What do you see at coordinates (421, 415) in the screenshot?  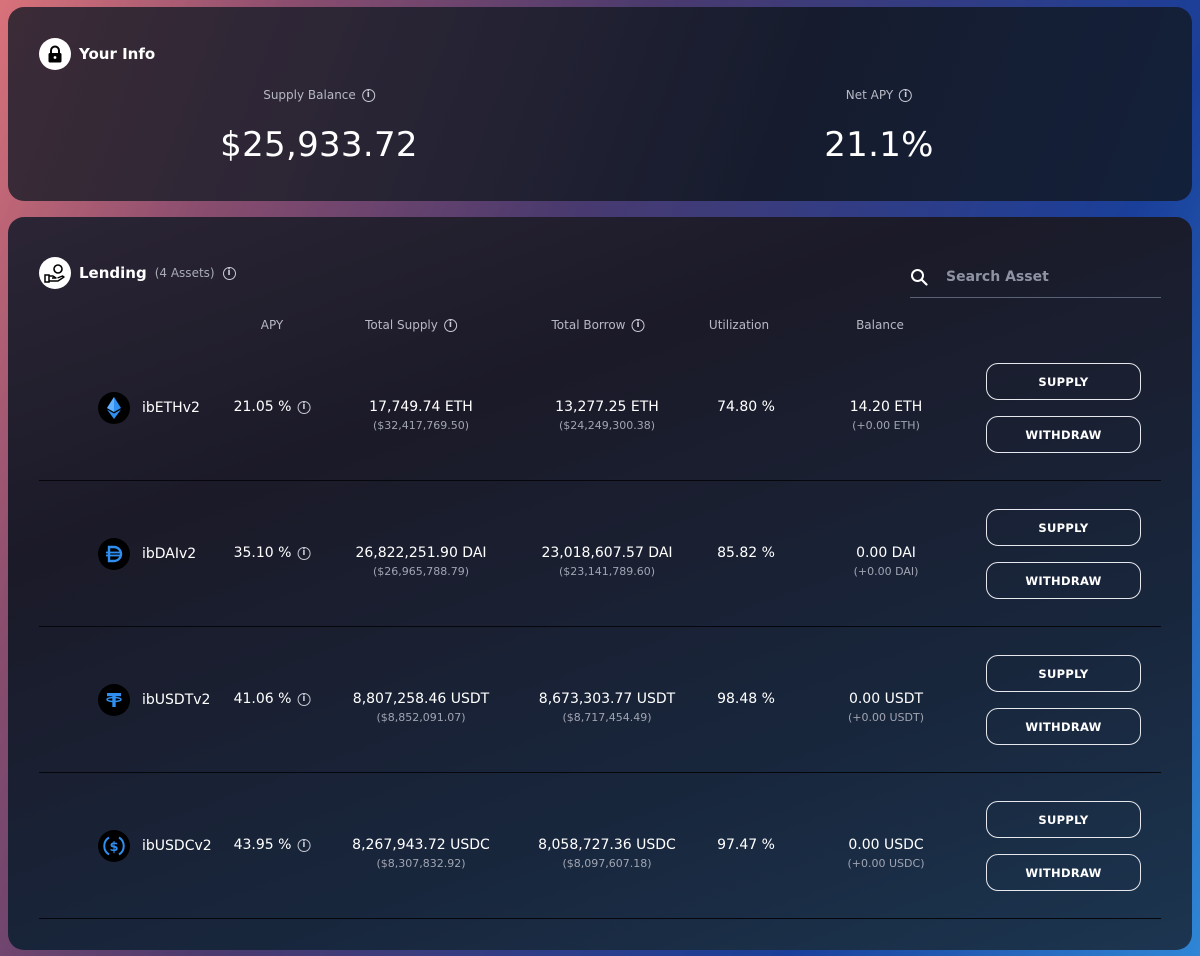 I see `total-supply-cell: 17,749.74 ETH ($32,417,769.50)` at bounding box center [421, 415].